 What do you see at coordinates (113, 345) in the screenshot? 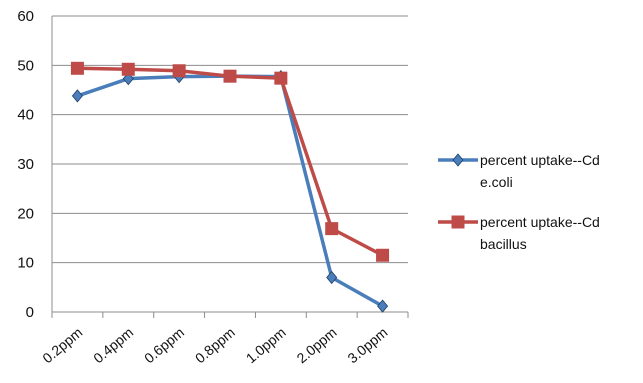
I see `x-tick-label: 0.4ppm` at bounding box center [113, 345].